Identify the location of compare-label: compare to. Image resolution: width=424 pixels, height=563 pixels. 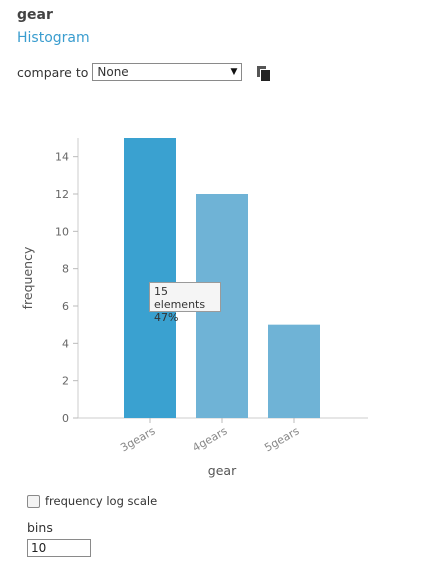
(53, 72).